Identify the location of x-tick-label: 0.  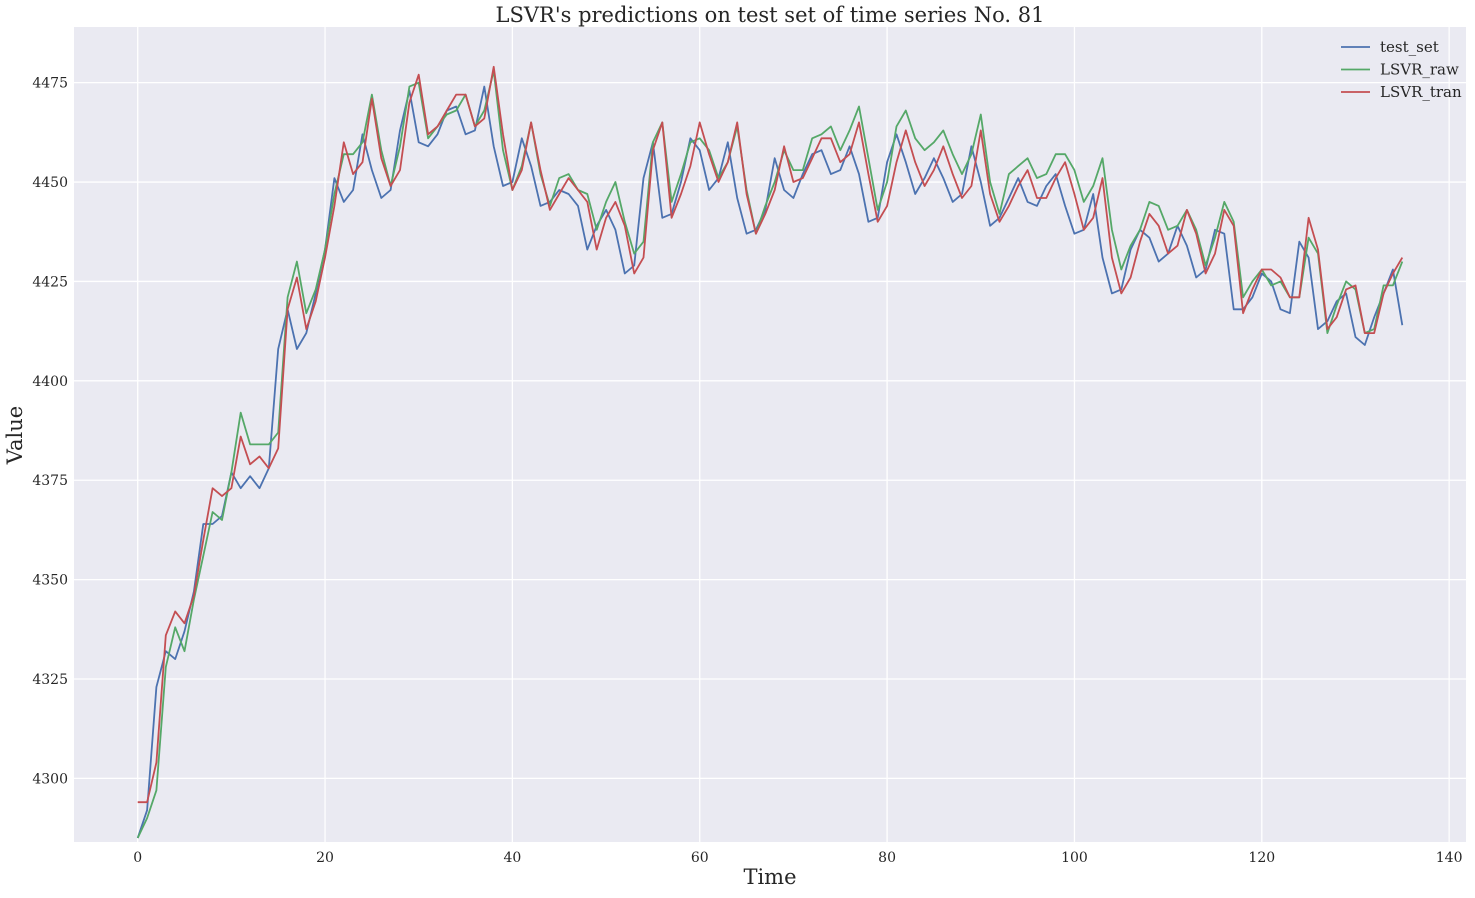
(137, 858).